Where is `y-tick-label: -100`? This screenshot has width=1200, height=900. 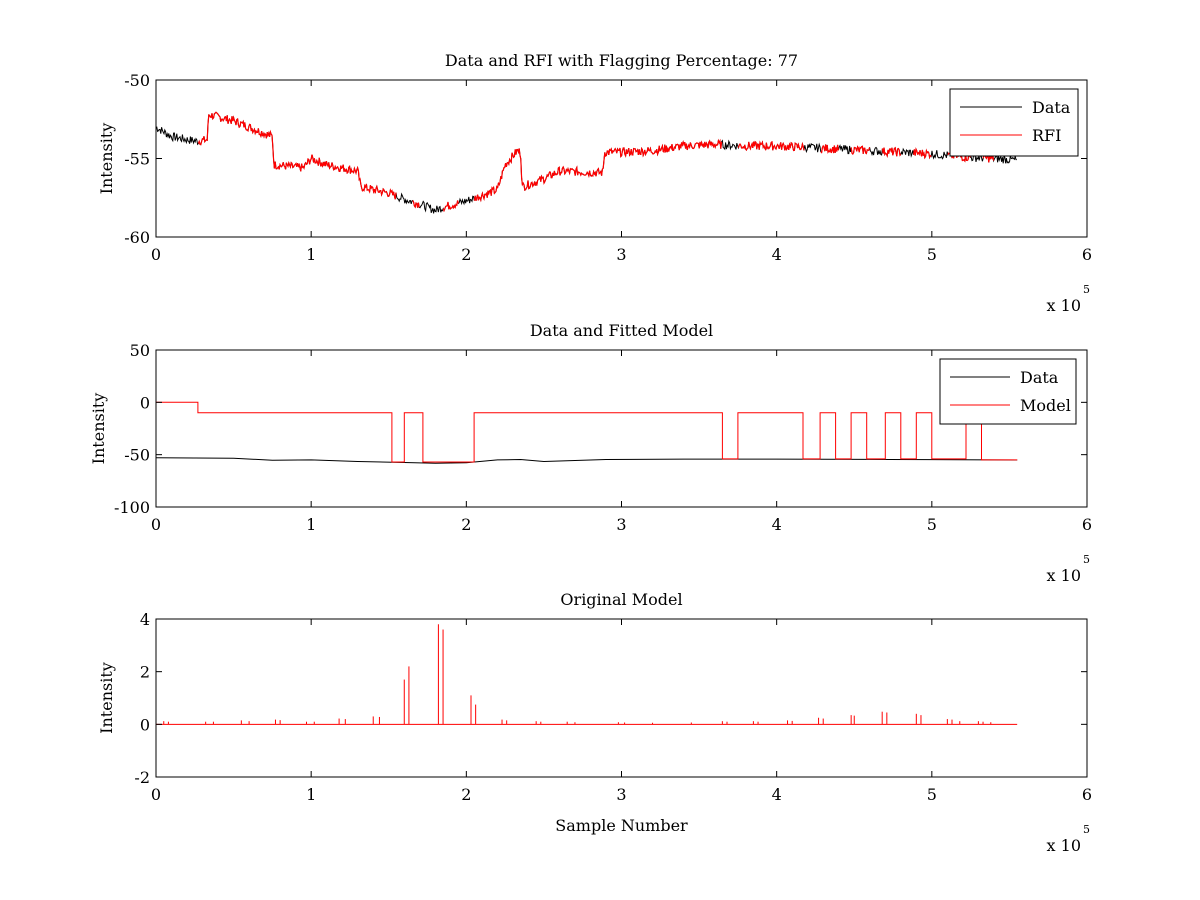 y-tick-label: -100 is located at coordinates (132, 507).